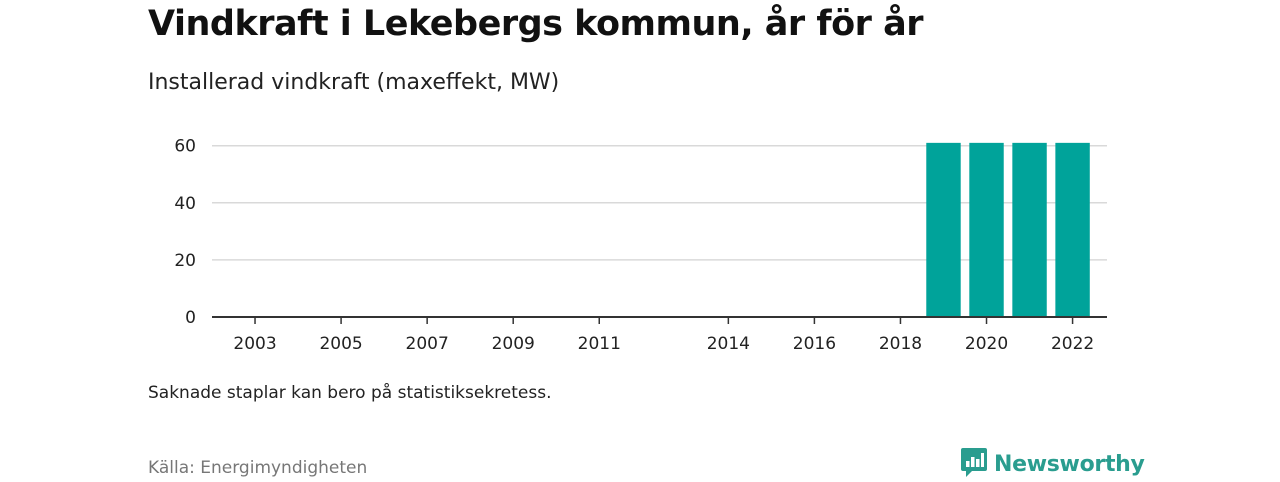  Describe the element at coordinates (190, 318) in the screenshot. I see `y-tick-label: 0` at that location.